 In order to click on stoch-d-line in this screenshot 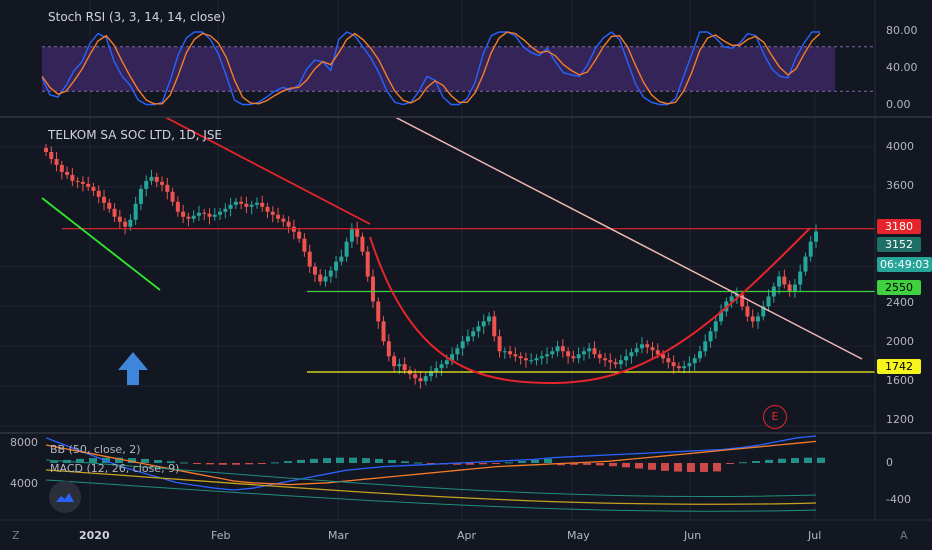, I will do `click(431, 68)`.